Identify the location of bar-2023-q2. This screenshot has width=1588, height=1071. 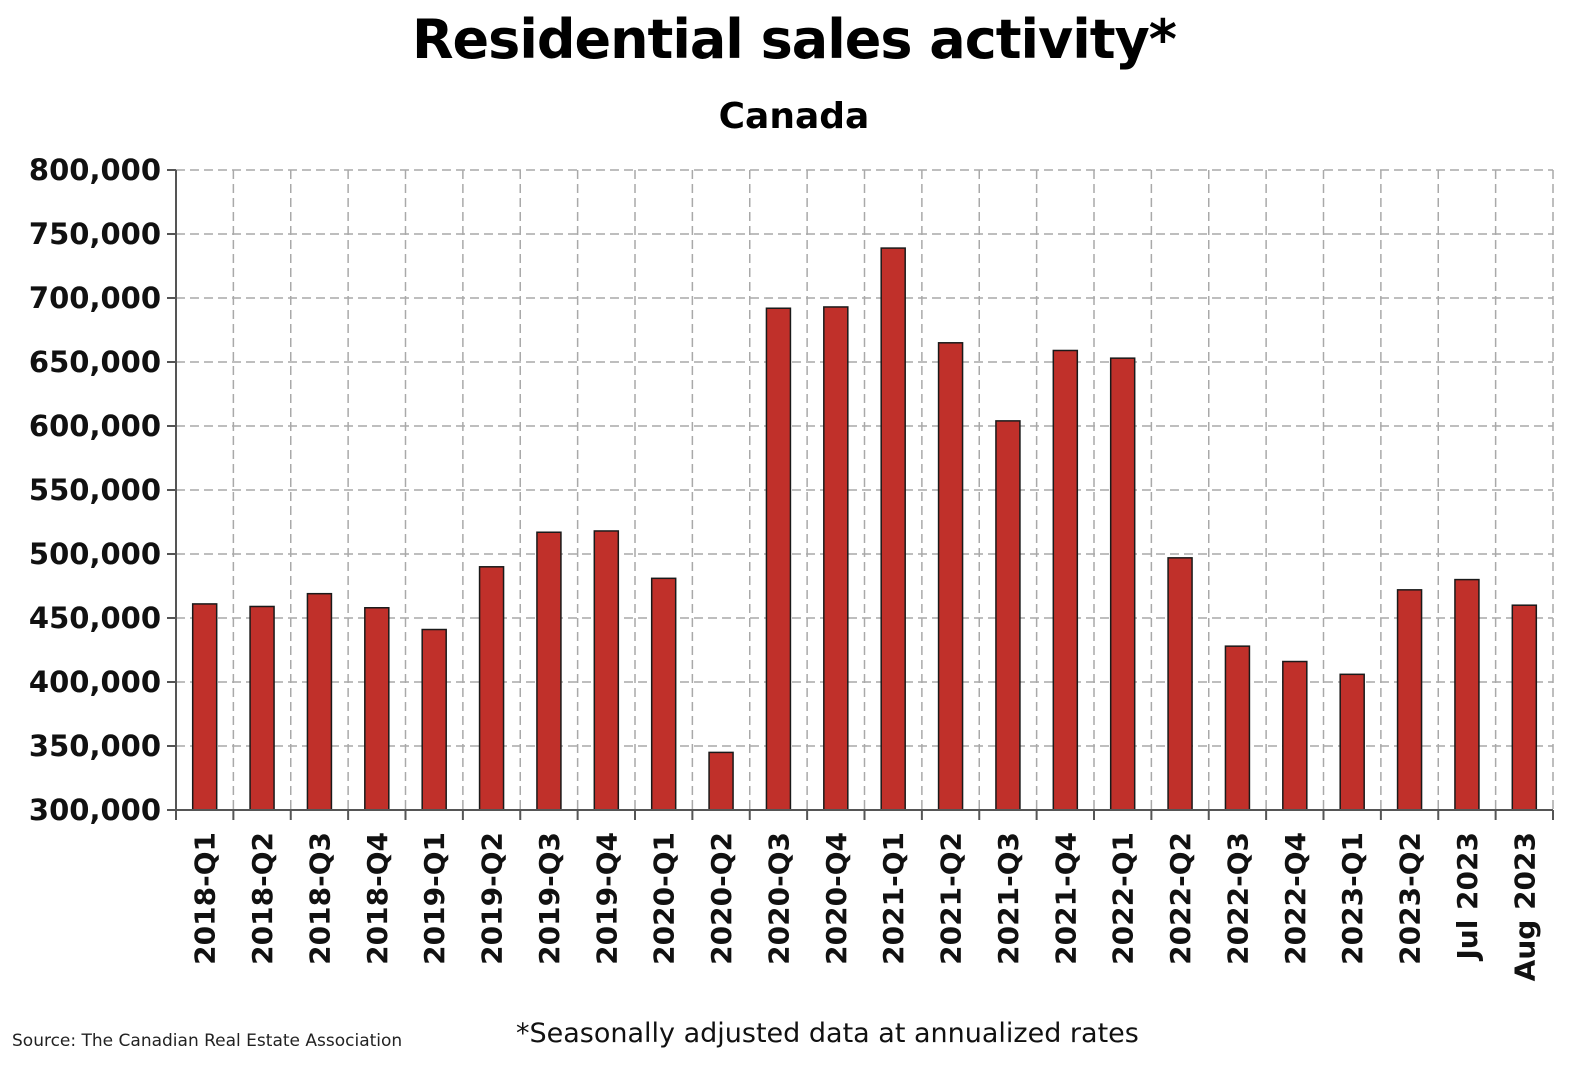
(1409, 700).